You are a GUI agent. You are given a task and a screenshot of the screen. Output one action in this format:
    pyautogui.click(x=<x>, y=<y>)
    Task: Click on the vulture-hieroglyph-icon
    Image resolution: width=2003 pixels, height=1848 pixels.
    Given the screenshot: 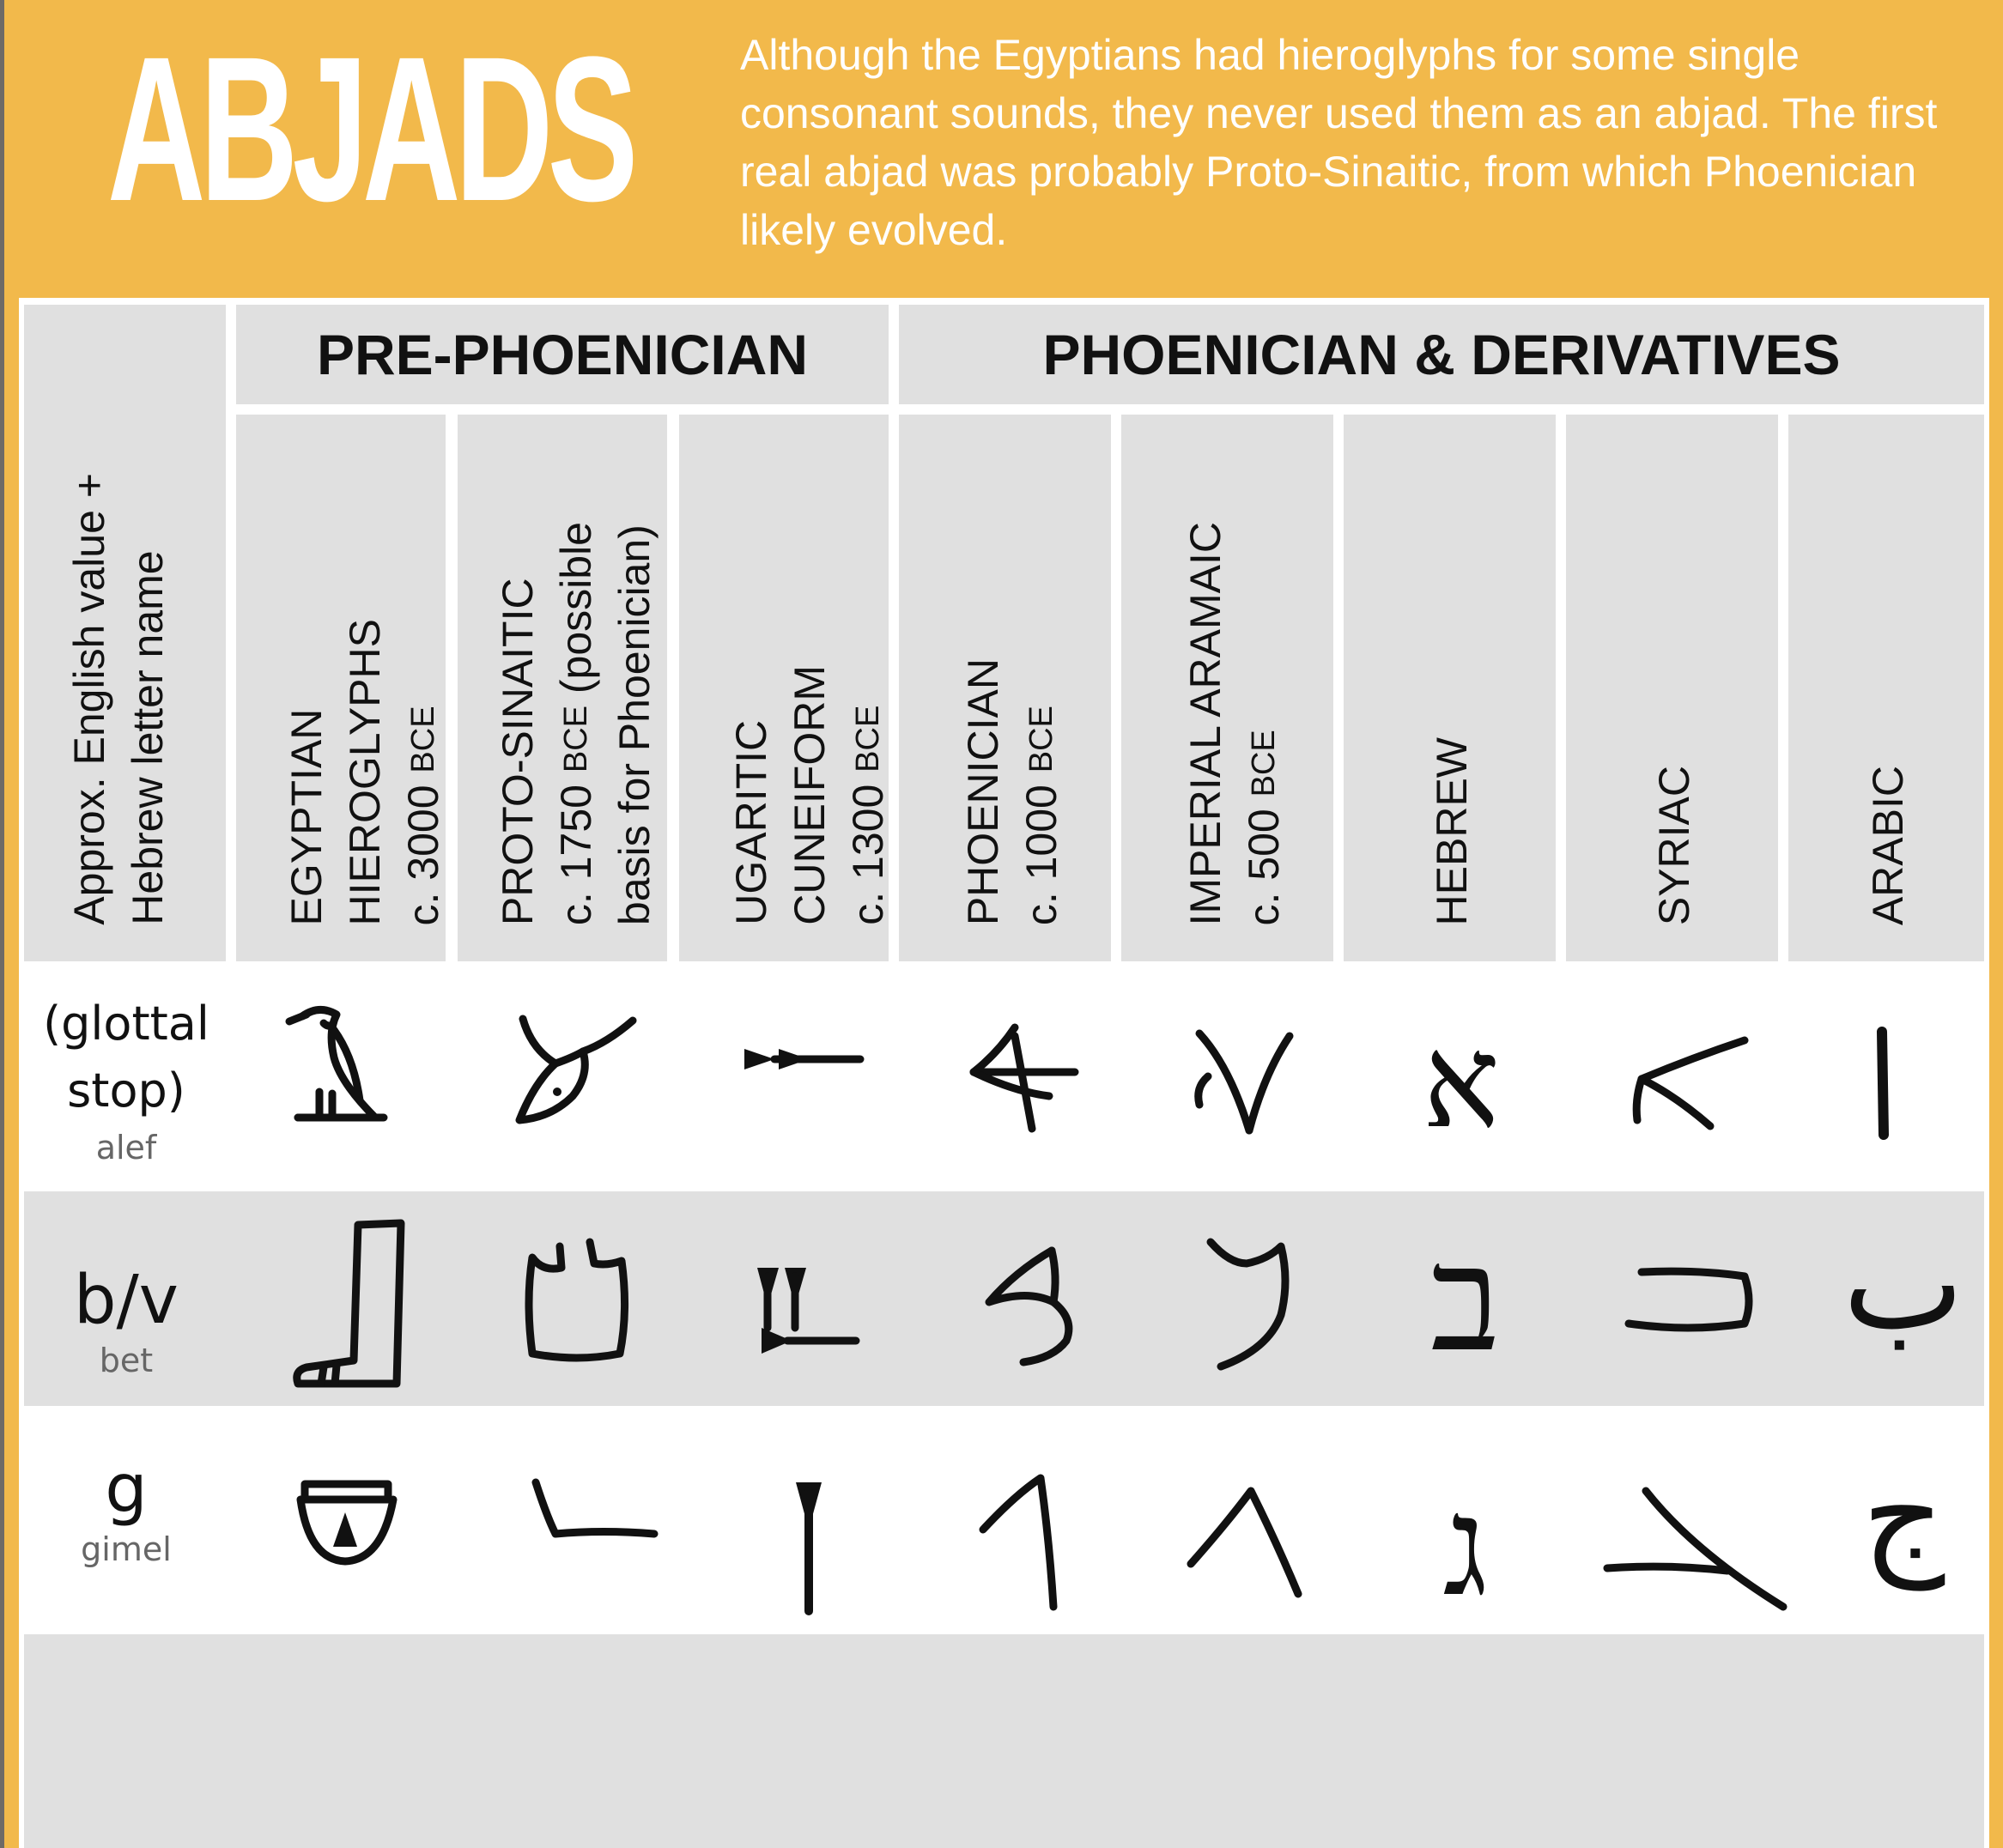 What is the action you would take?
    pyautogui.click(x=336, y=1064)
    